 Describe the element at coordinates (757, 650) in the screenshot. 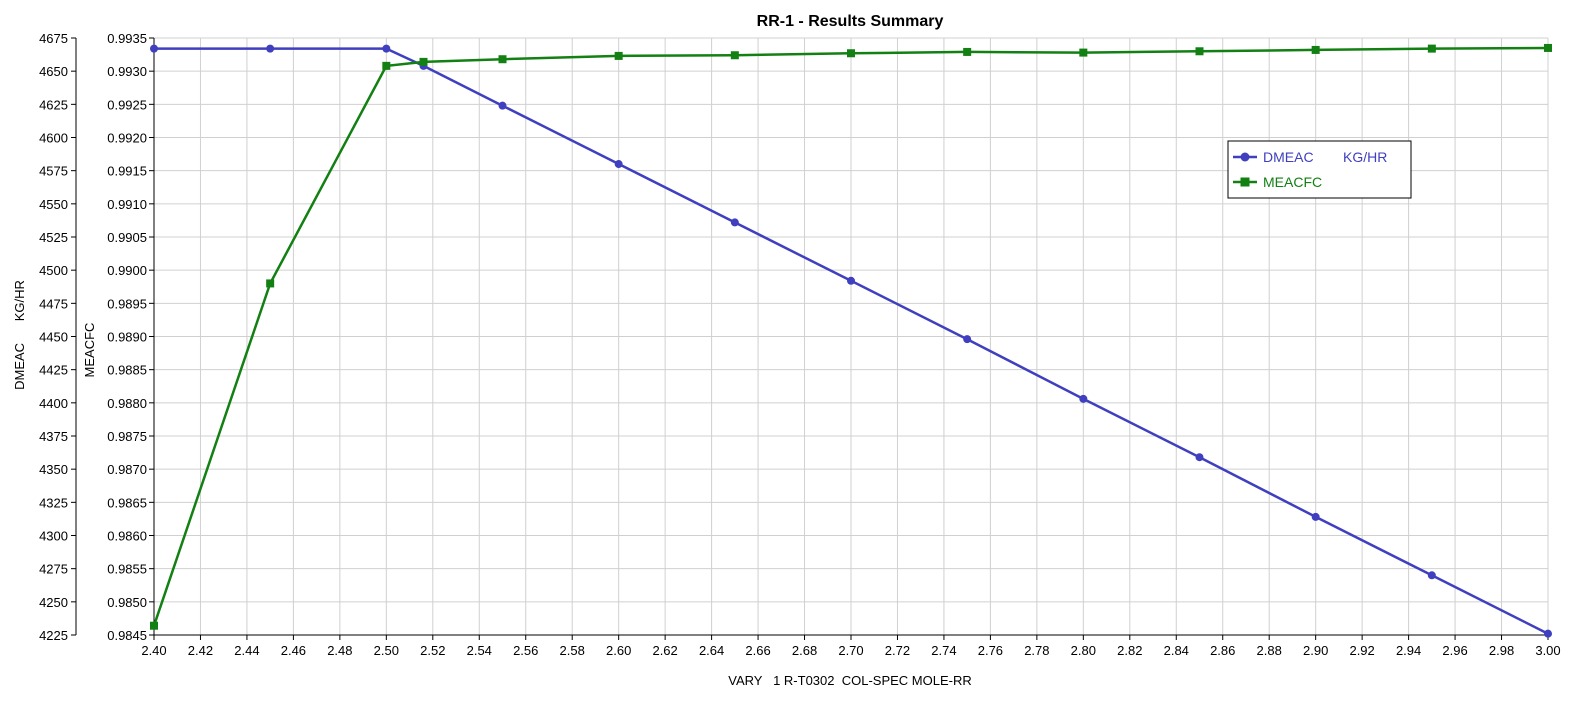

I see `x-tick-label: 2.66` at that location.